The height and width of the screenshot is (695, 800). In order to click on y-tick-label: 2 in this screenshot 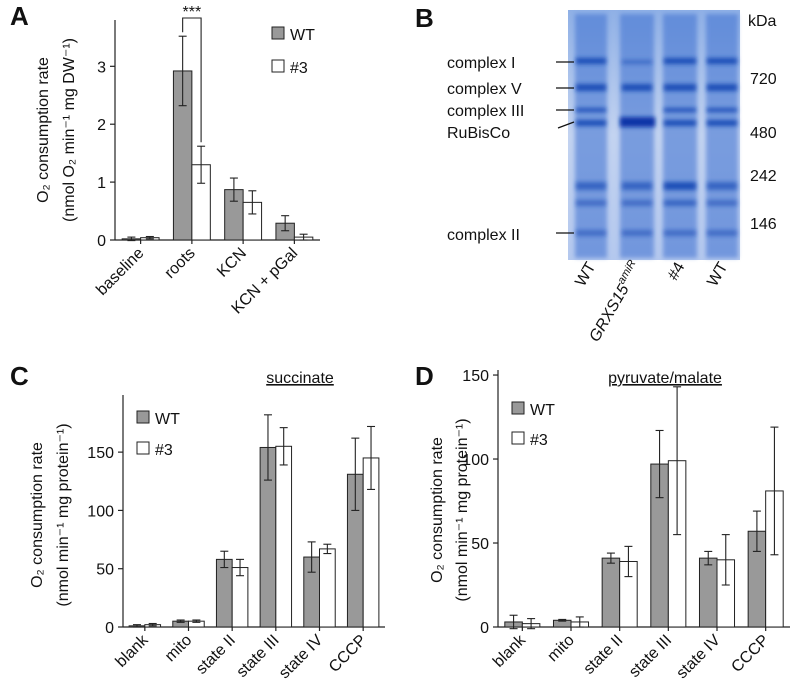, I will do `click(101, 125)`.